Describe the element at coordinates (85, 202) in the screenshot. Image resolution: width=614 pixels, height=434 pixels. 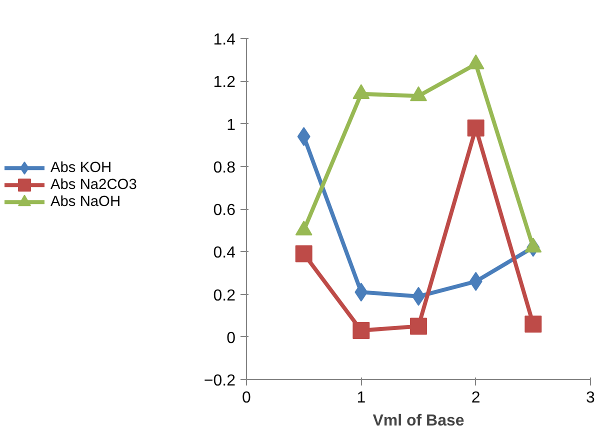
I see `legend-label: Abs NaOH` at that location.